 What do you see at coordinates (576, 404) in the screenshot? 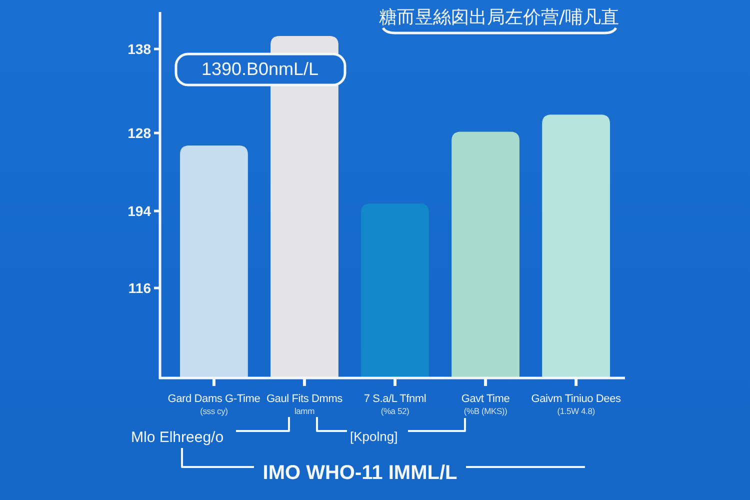
I see `x-tick-label: Gaivm Tiniuo Dees (1.5W 4.8)` at bounding box center [576, 404].